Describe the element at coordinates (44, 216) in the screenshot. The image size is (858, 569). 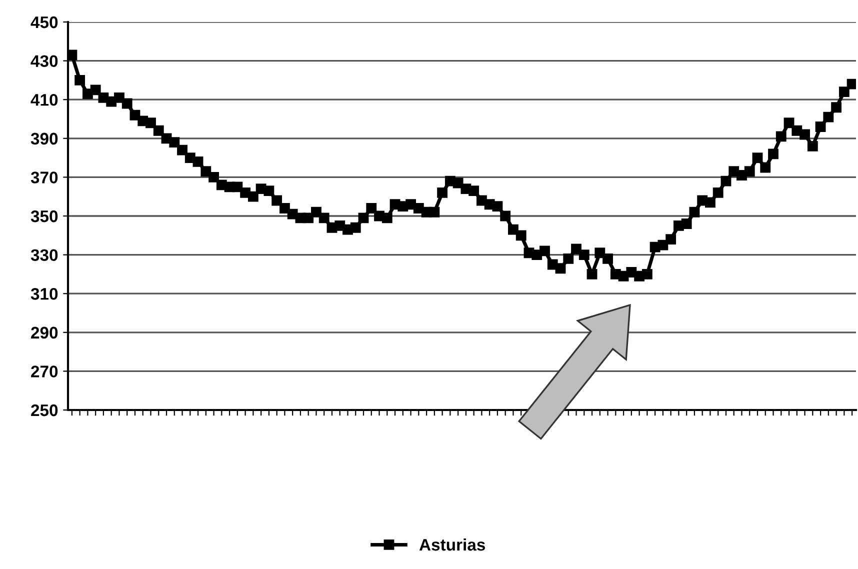
I see `y-tick-label: 350` at that location.